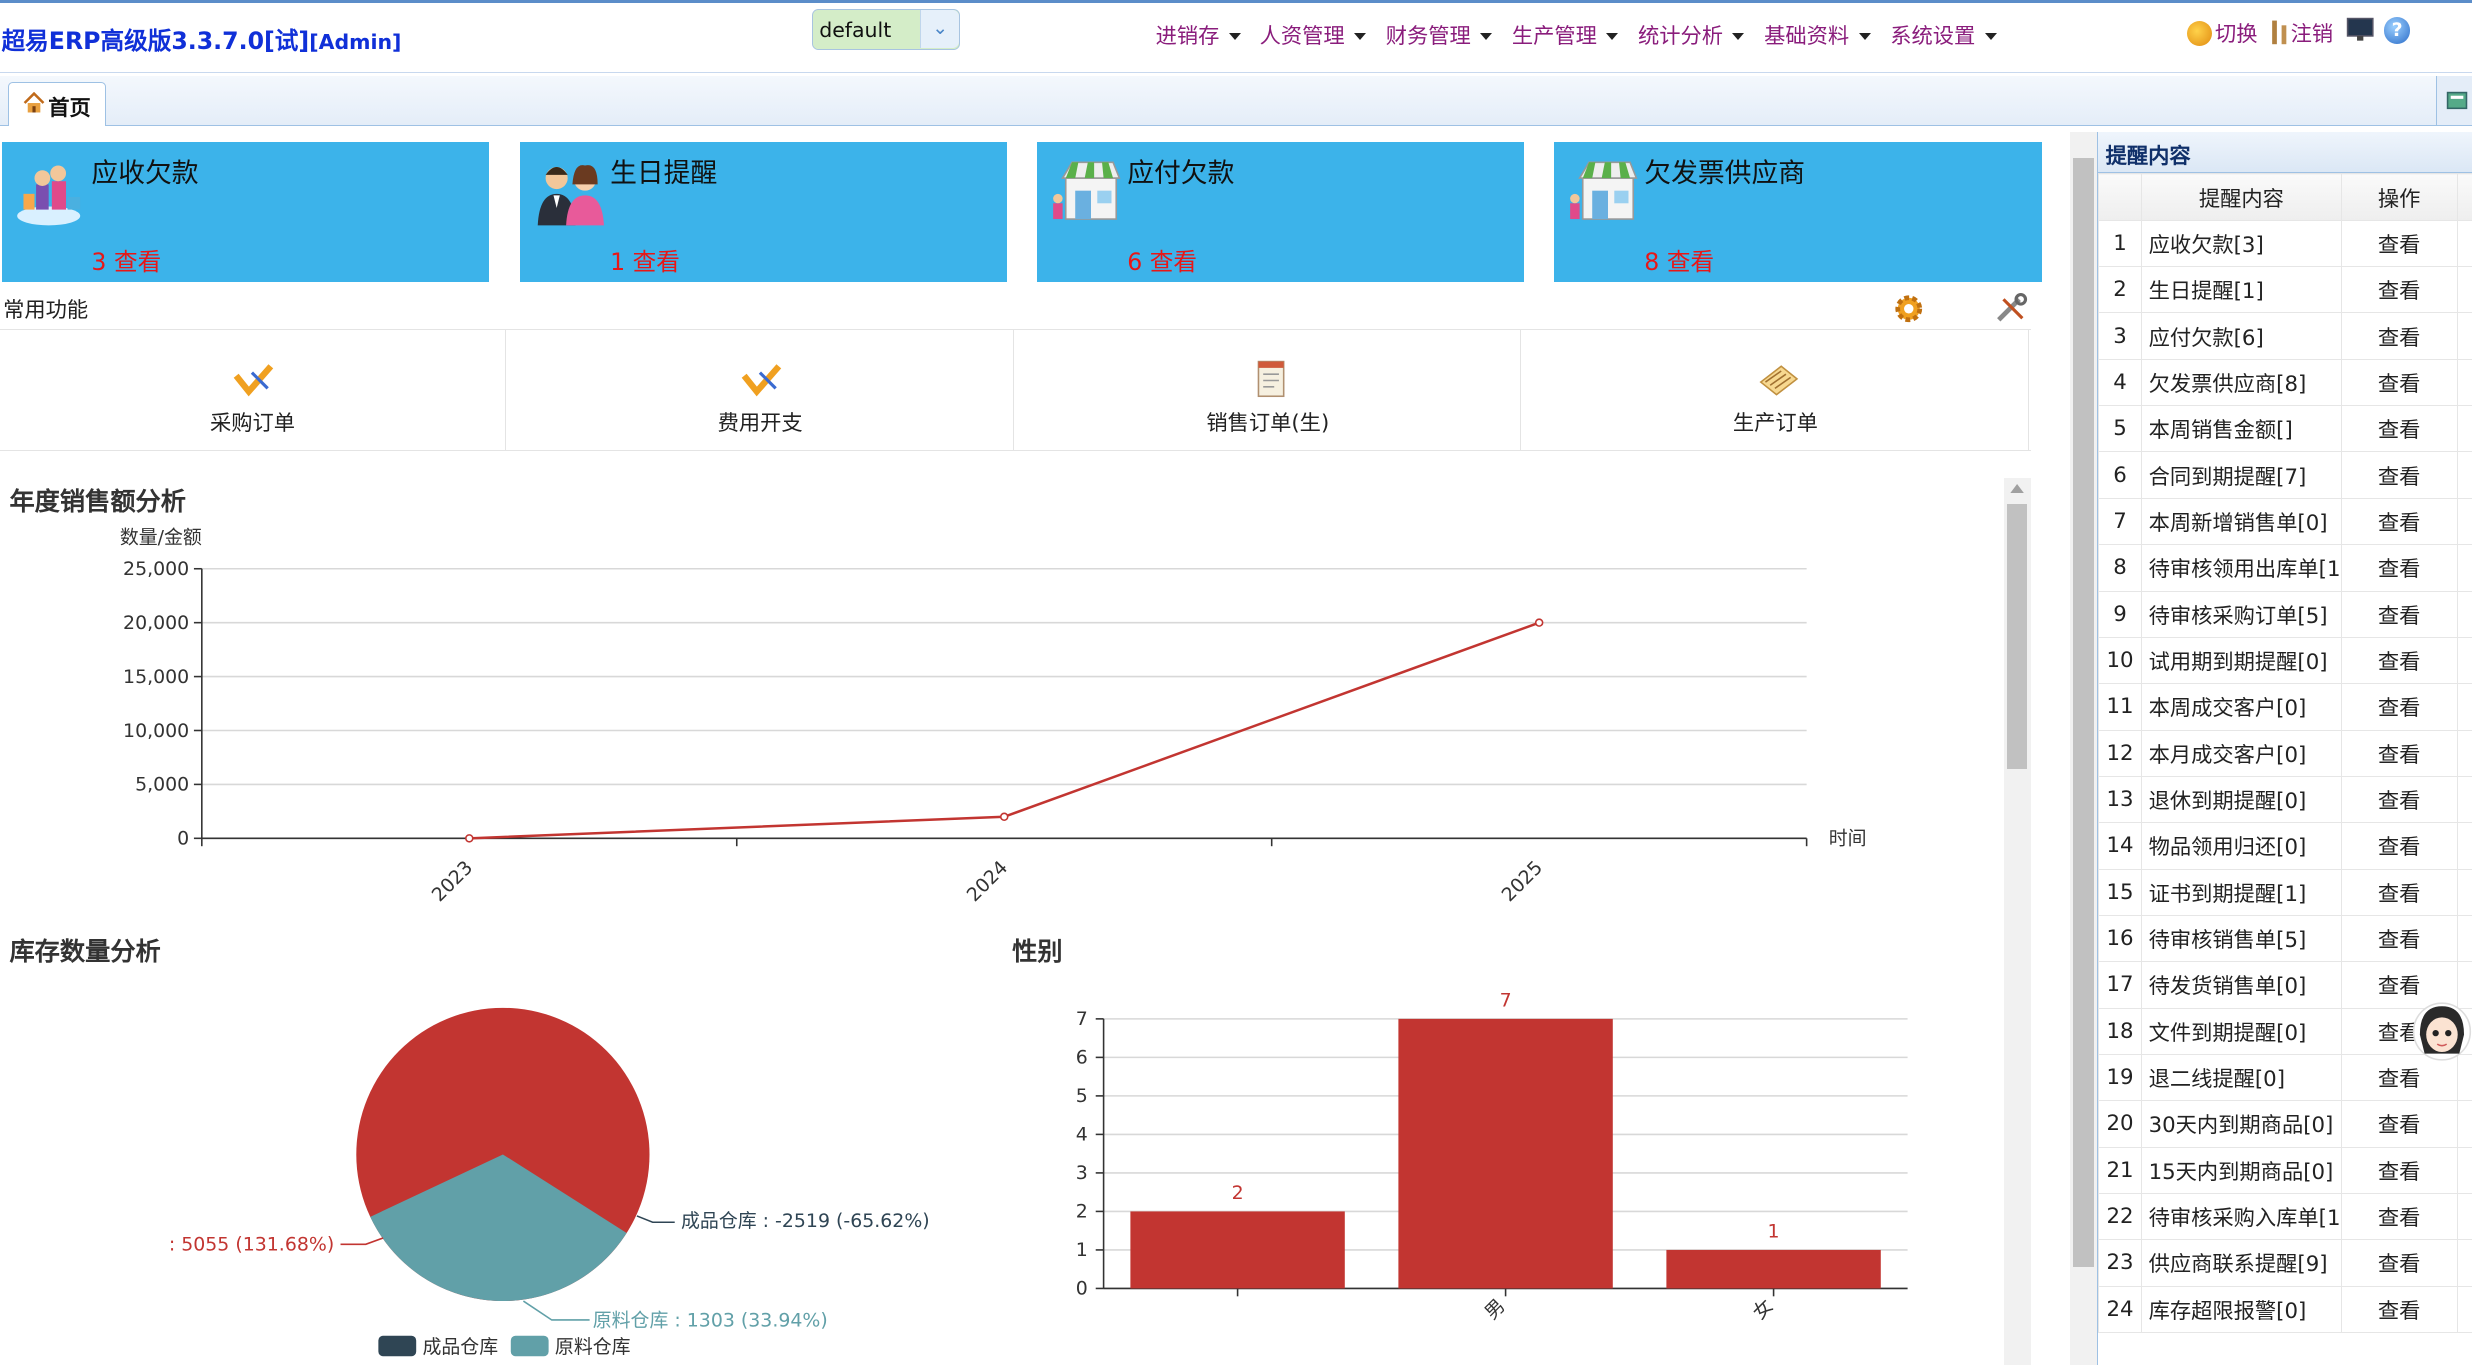 The width and height of the screenshot is (2472, 1366). What do you see at coordinates (1679, 261) in the screenshot?
I see `card-count-link: 8 查看` at bounding box center [1679, 261].